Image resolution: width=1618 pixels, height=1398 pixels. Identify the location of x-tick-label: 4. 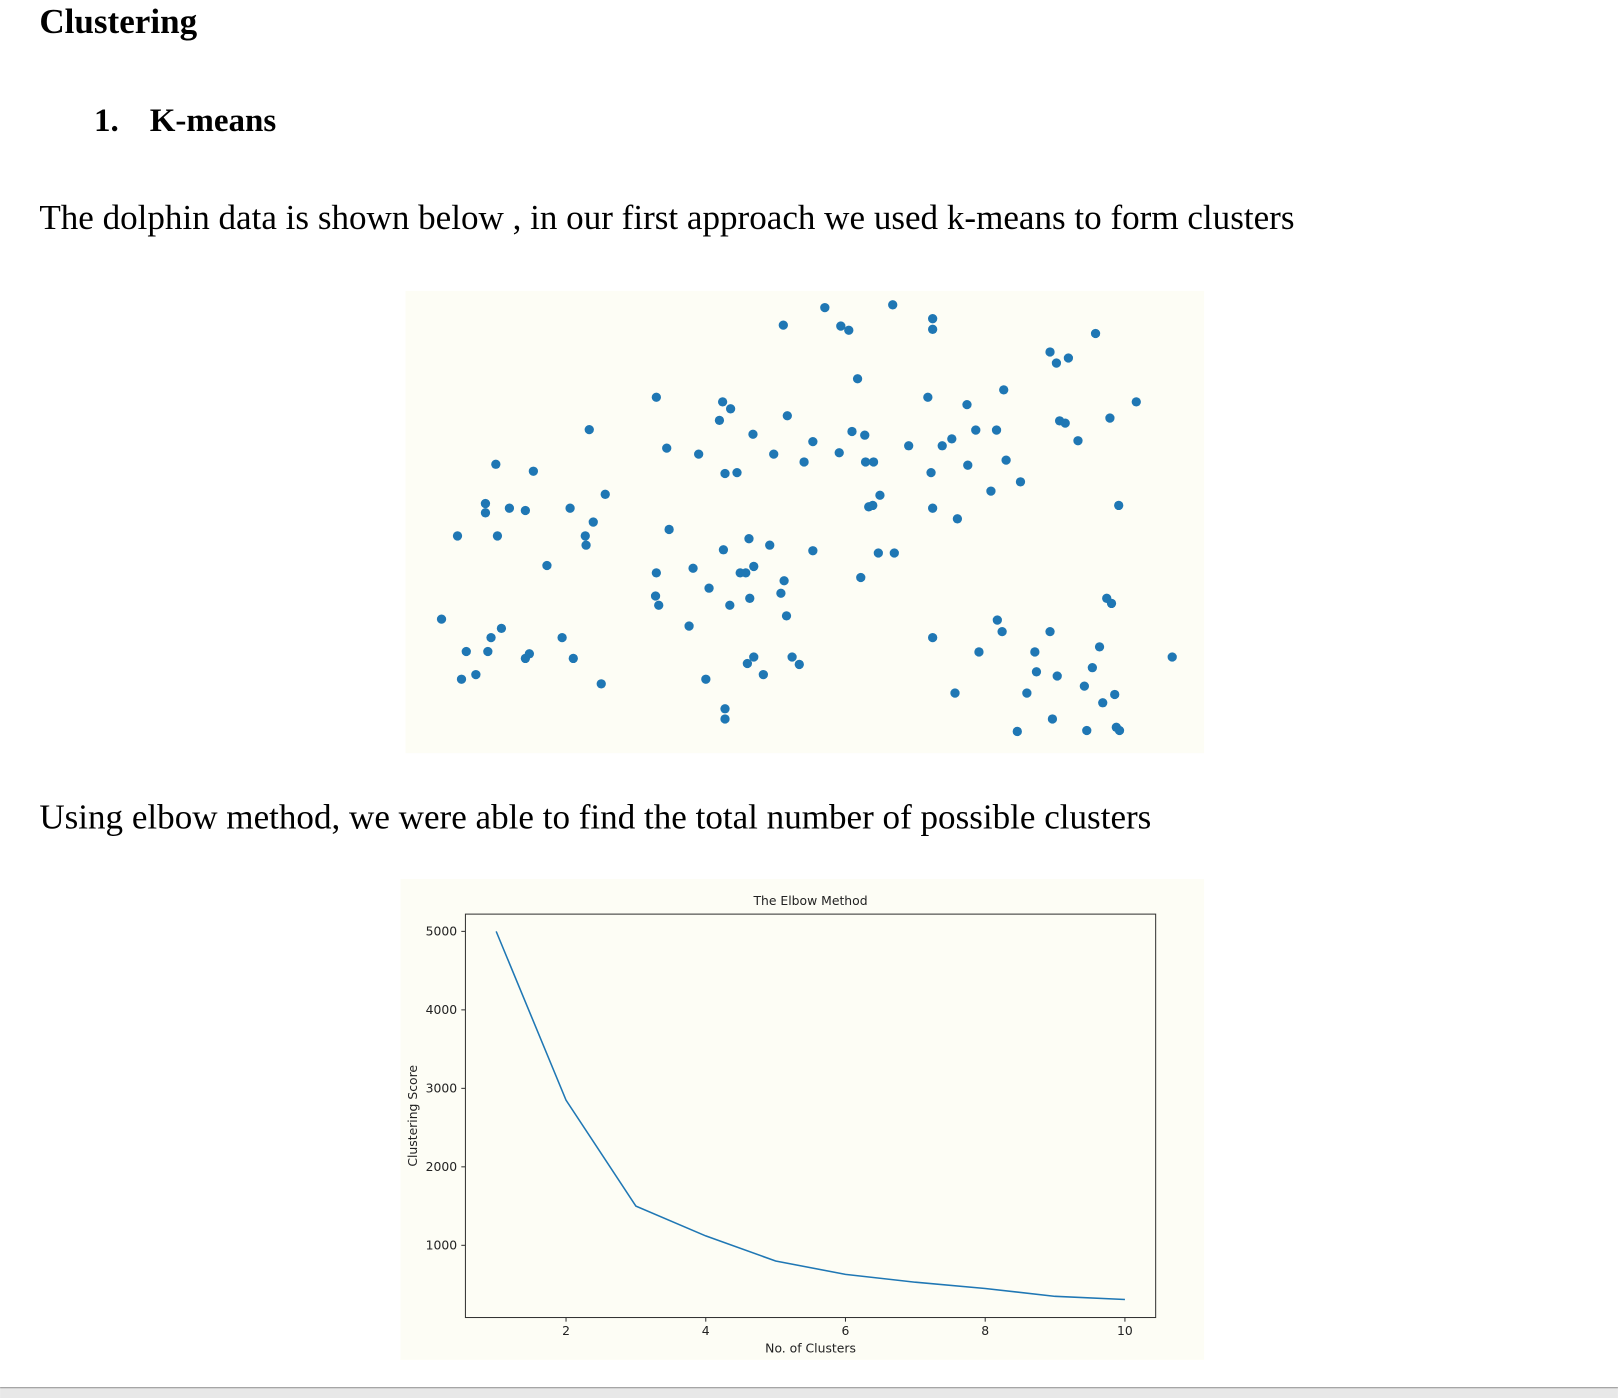
(706, 1331).